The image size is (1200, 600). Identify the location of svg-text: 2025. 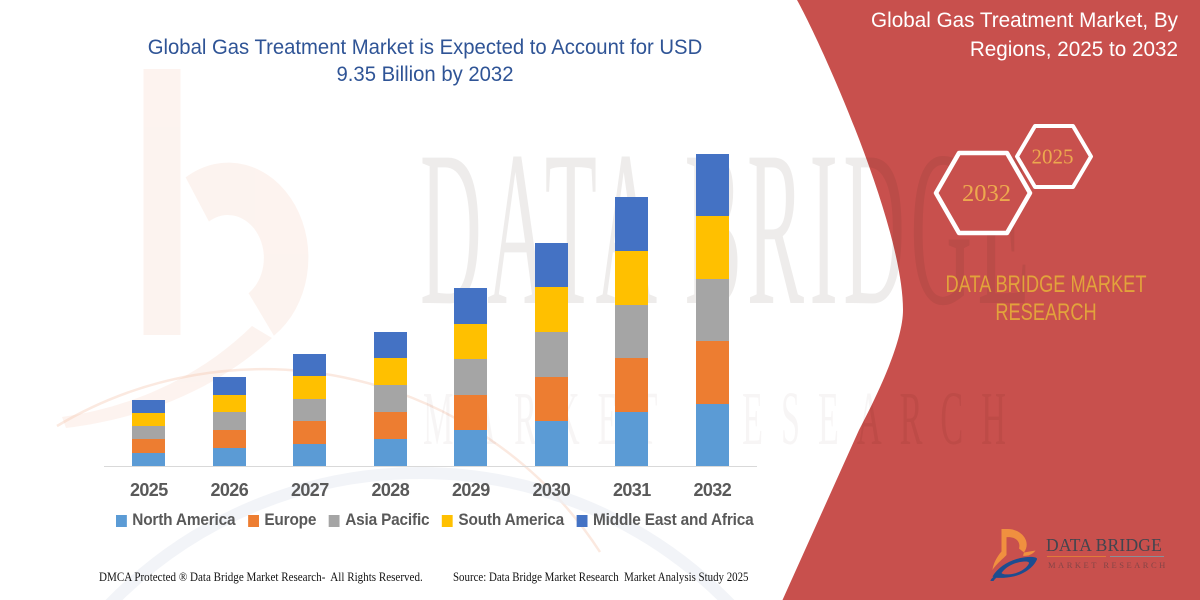
(1053, 156).